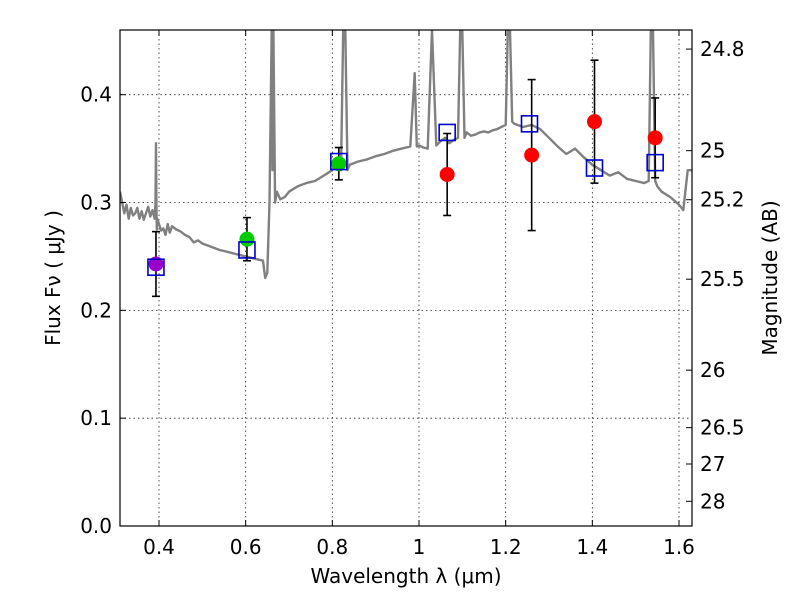  Describe the element at coordinates (712, 501) in the screenshot. I see `y2-tick-label: 28` at that location.